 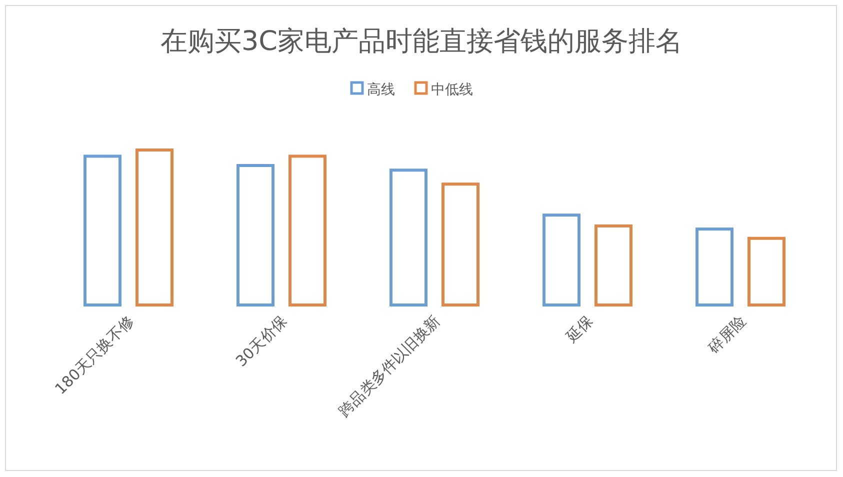 What do you see at coordinates (727, 335) in the screenshot?
I see `x-tick-label: 碎屏险` at bounding box center [727, 335].